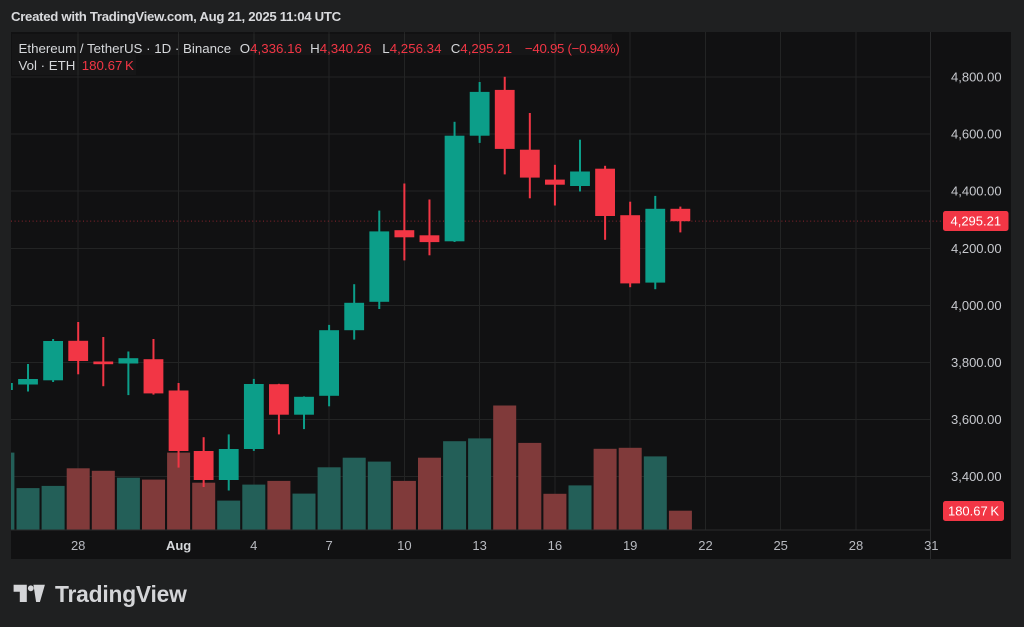 The width and height of the screenshot is (1024, 627). Describe the element at coordinates (121, 594) in the screenshot. I see `svg-text: TradingView` at that location.